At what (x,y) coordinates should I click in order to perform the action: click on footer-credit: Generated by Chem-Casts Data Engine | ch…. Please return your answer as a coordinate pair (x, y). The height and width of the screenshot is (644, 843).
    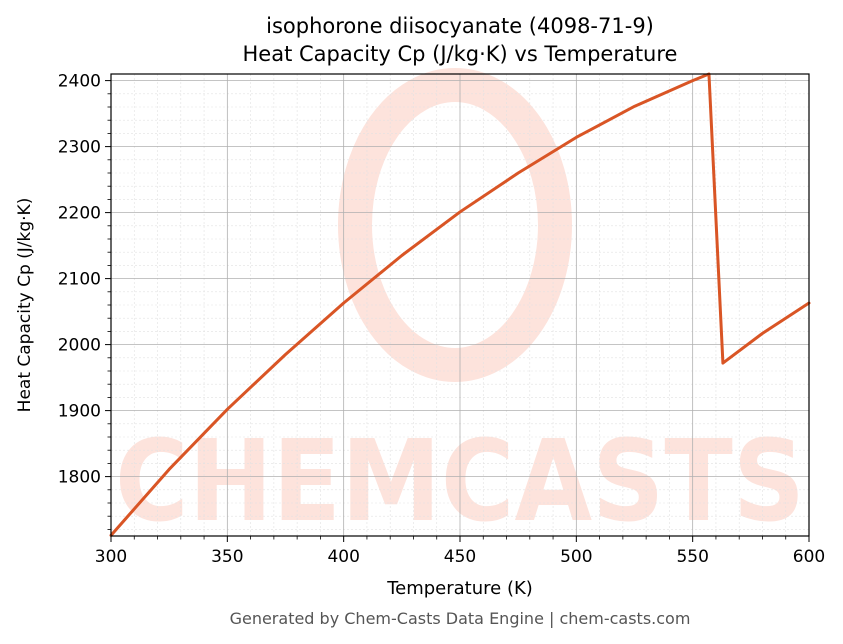
    Looking at the image, I should click on (460, 618).